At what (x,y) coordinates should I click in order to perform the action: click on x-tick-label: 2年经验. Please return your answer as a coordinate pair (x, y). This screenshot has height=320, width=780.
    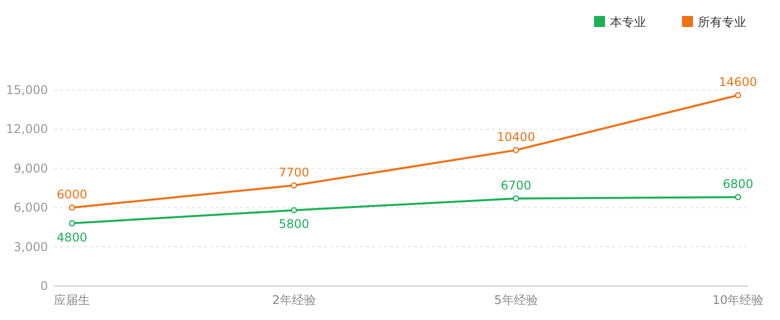
    Looking at the image, I should click on (294, 300).